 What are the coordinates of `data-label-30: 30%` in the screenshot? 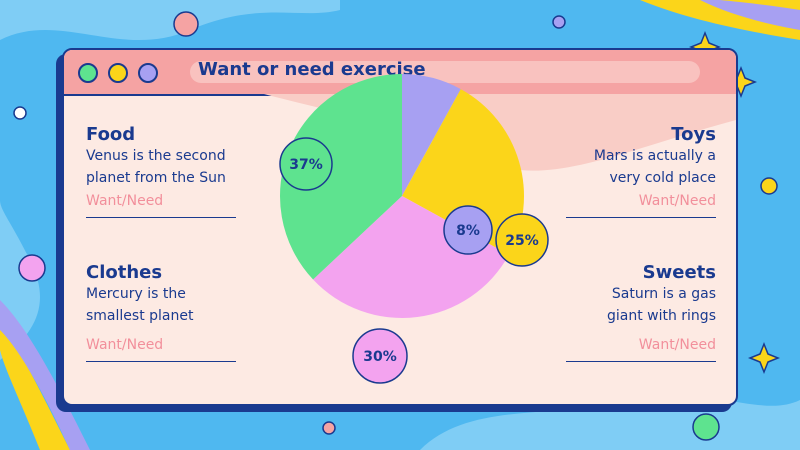 It's located at (380, 356).